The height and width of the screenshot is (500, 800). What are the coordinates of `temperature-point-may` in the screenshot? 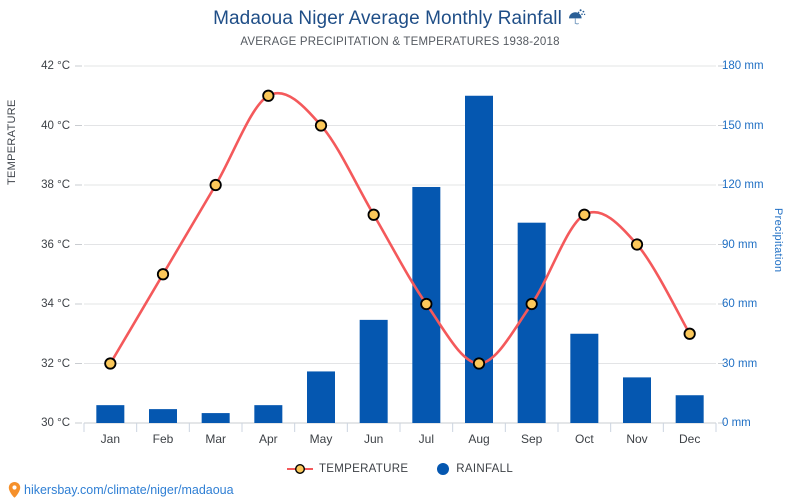 It's located at (321, 125).